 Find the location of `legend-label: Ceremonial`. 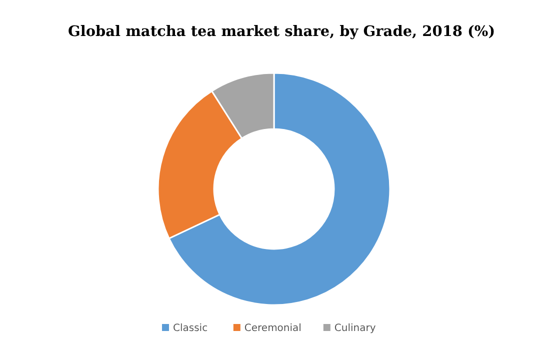

legend-label: Ceremonial is located at coordinates (273, 328).